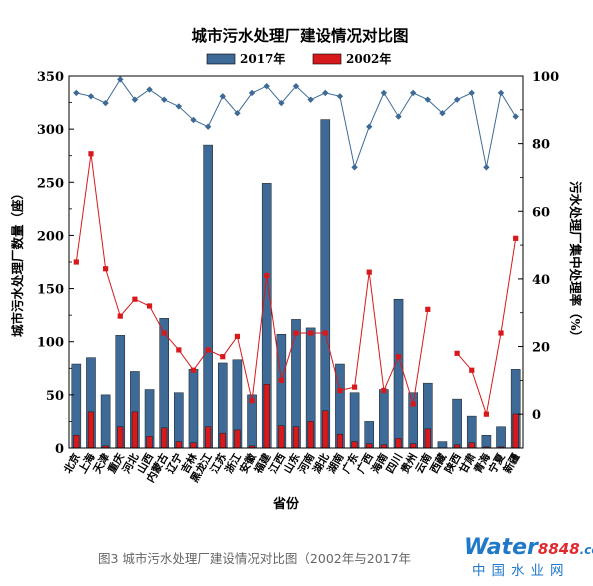 Image resolution: width=593 pixels, height=586 pixels. What do you see at coordinates (545, 77) in the screenshot?
I see `y-right-tick-label-5: 100` at bounding box center [545, 77].